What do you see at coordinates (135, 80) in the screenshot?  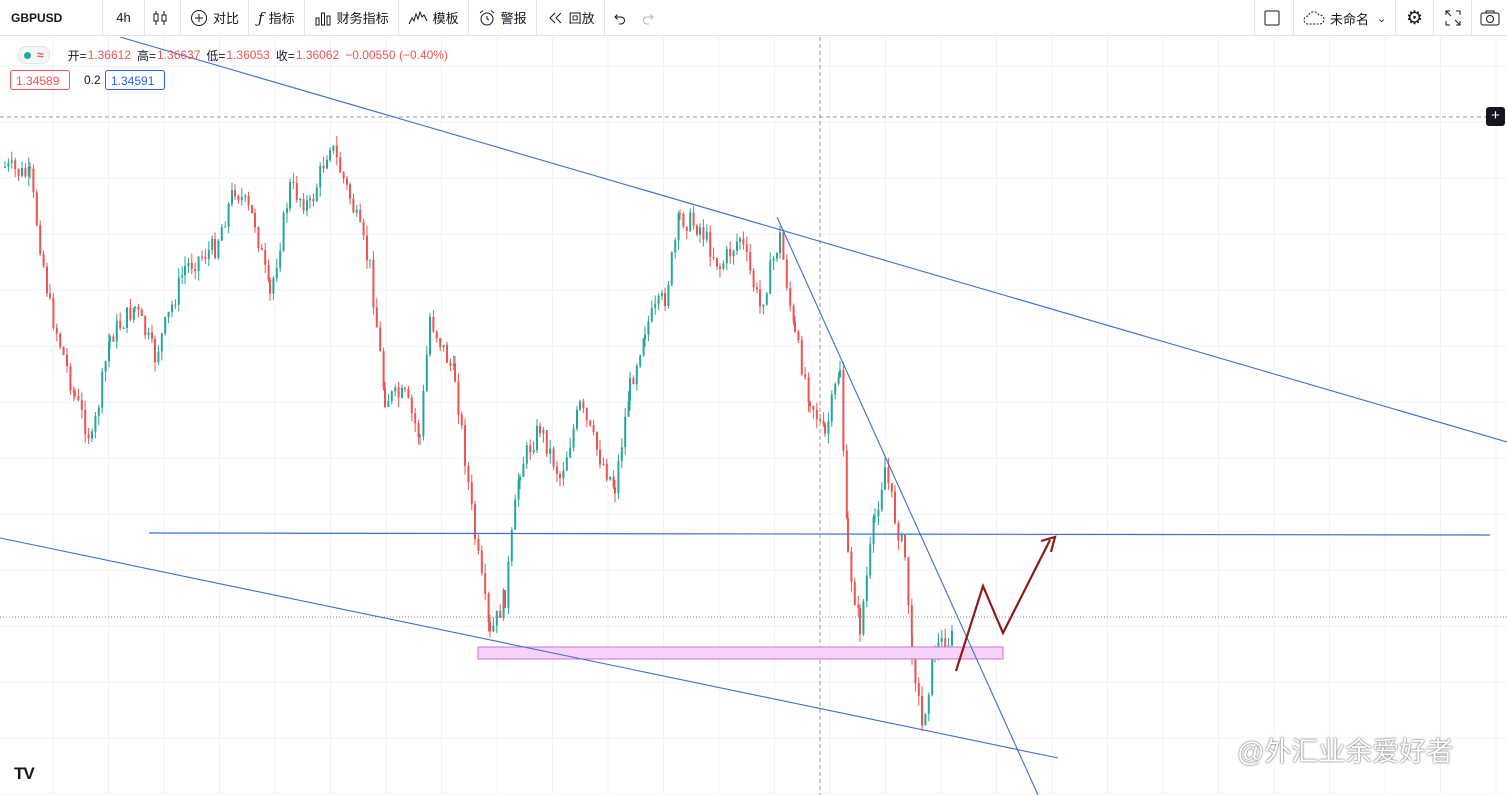 I see `buy-price-button: 1.34591` at bounding box center [135, 80].